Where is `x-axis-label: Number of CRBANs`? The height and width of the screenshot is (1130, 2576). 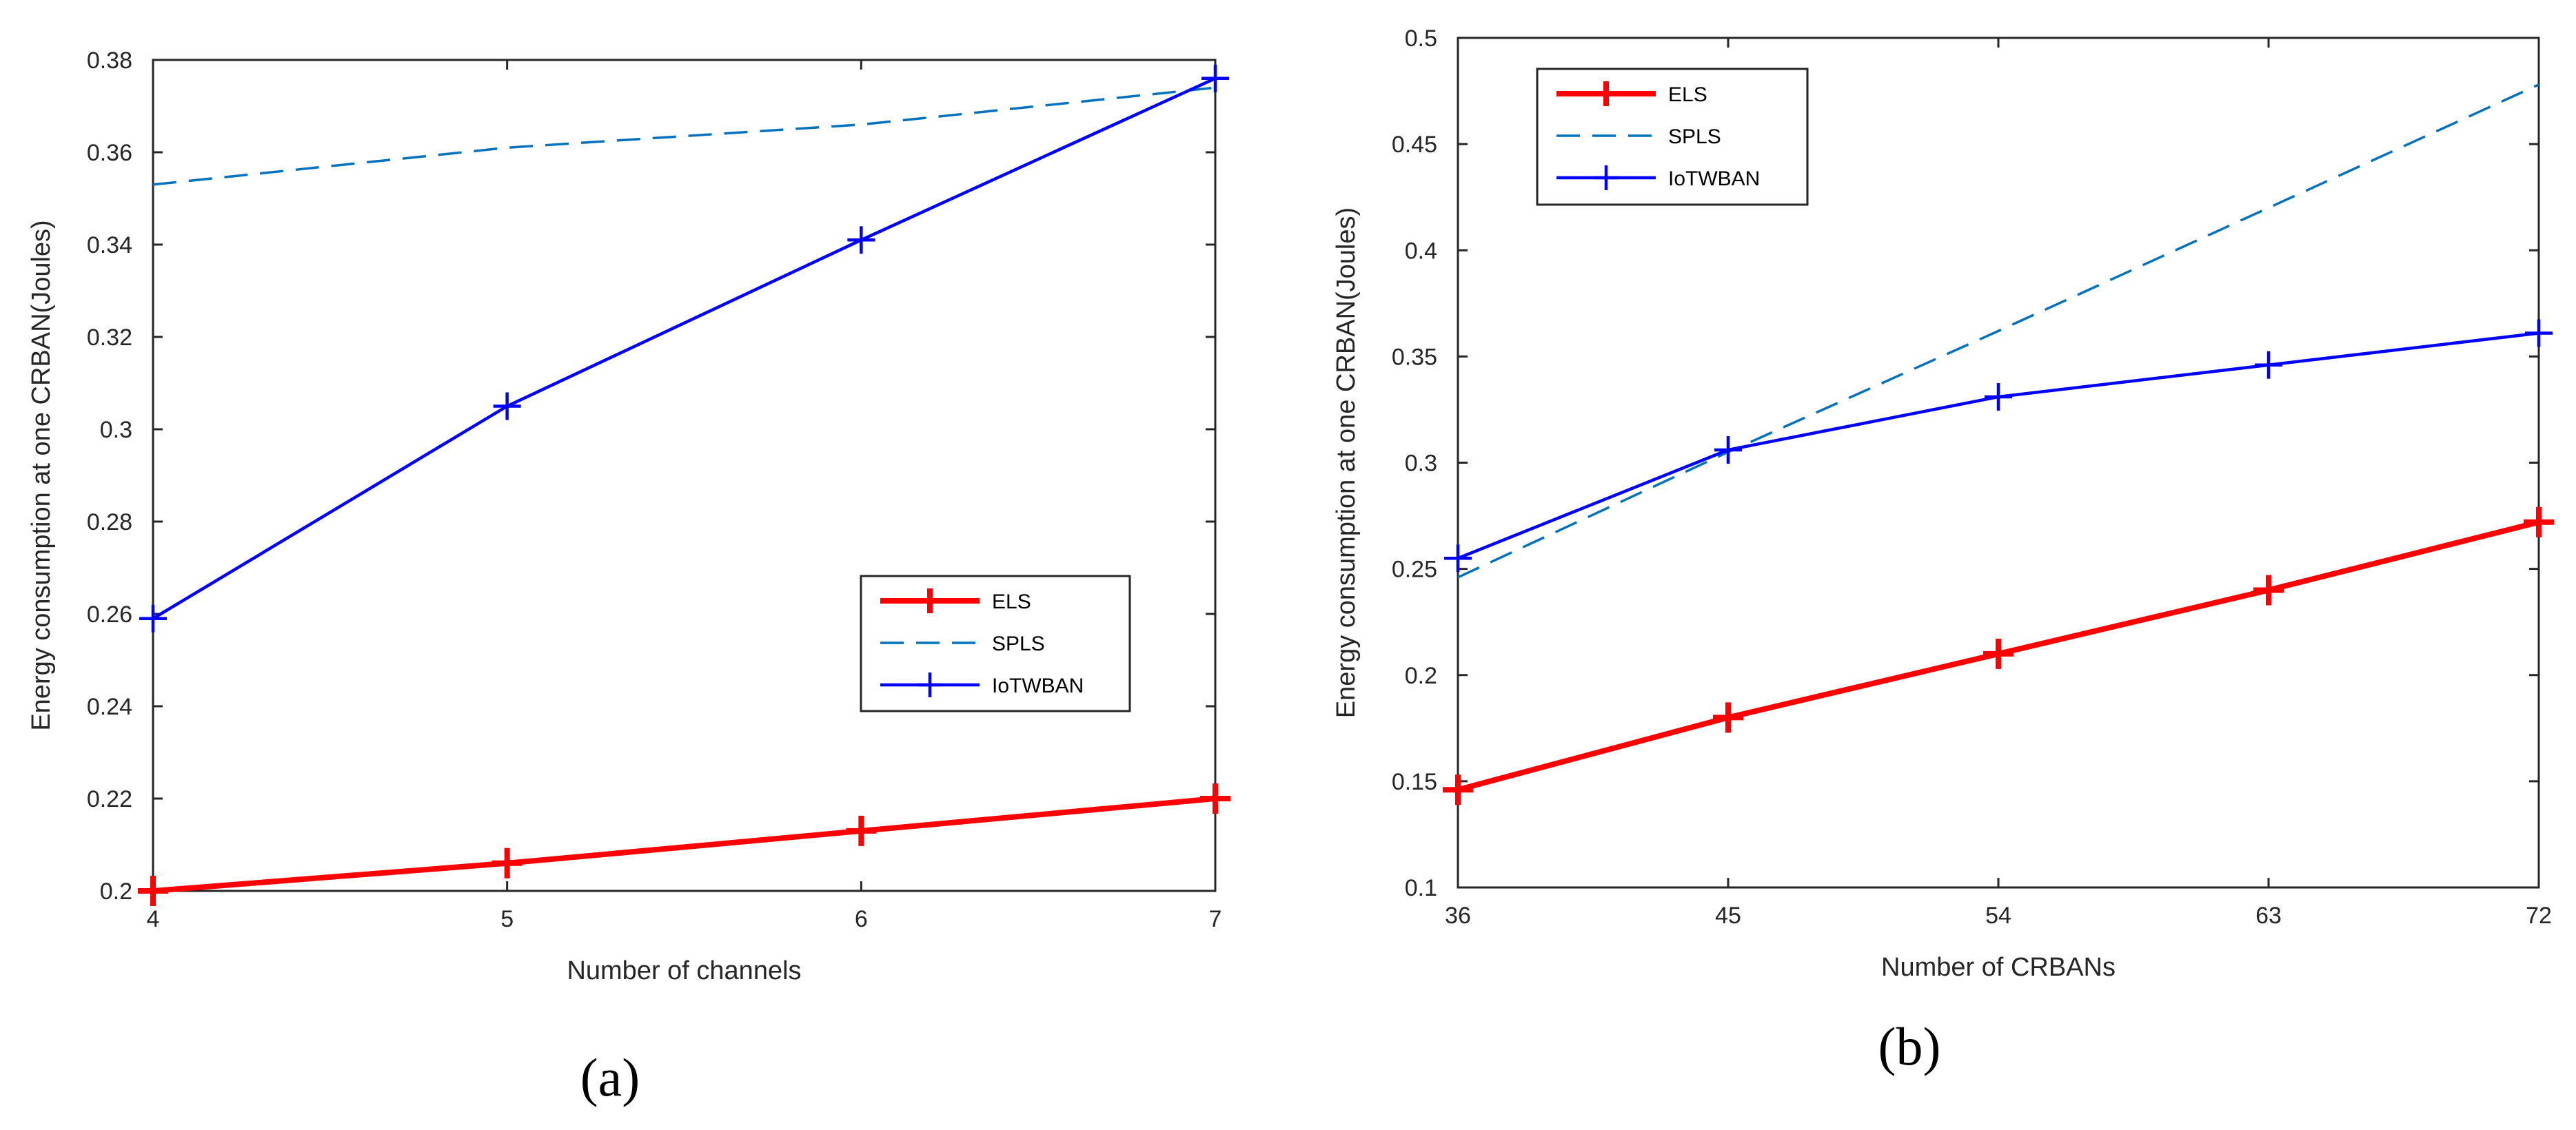
x-axis-label: Number of CRBANs is located at coordinates (1998, 967).